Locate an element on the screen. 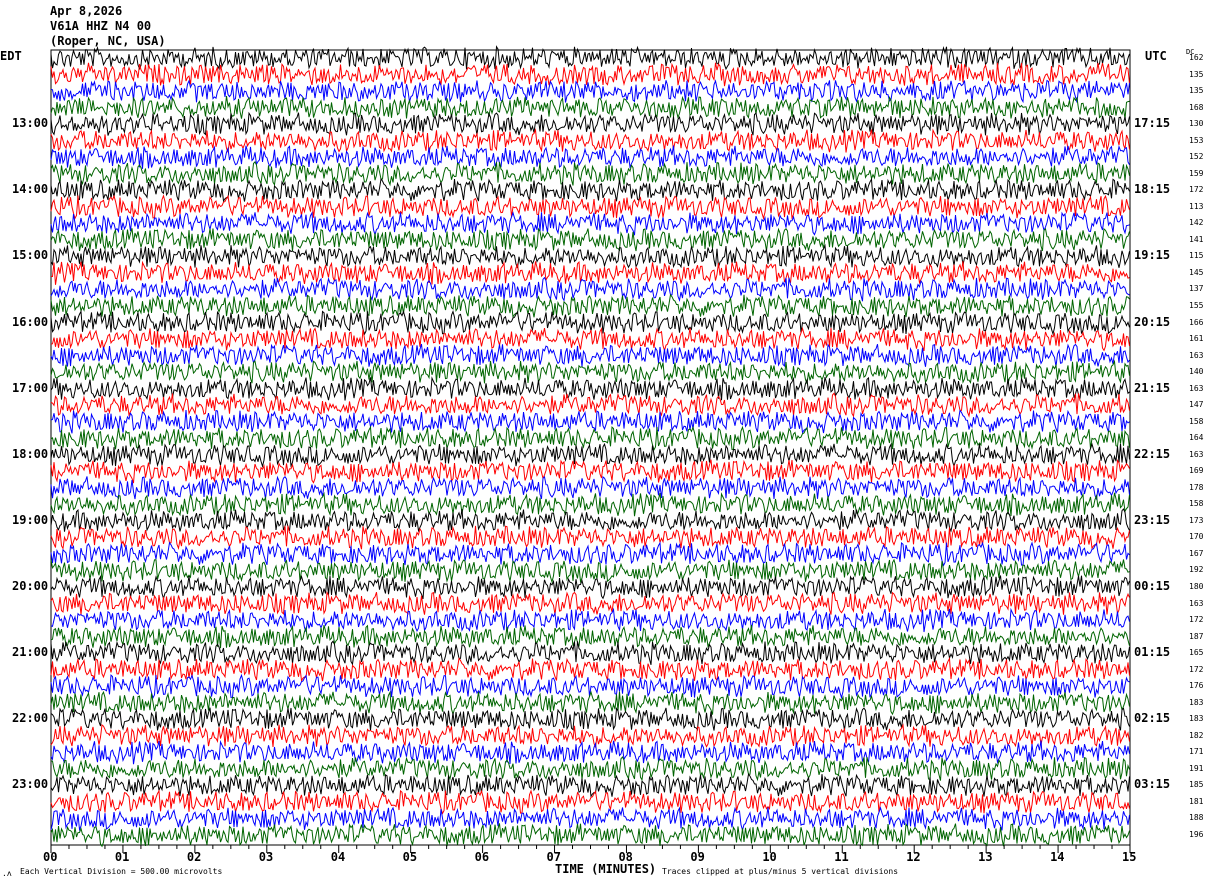 This screenshot has height=886, width=1210. x-tick-label: 14 is located at coordinates (1057, 857).